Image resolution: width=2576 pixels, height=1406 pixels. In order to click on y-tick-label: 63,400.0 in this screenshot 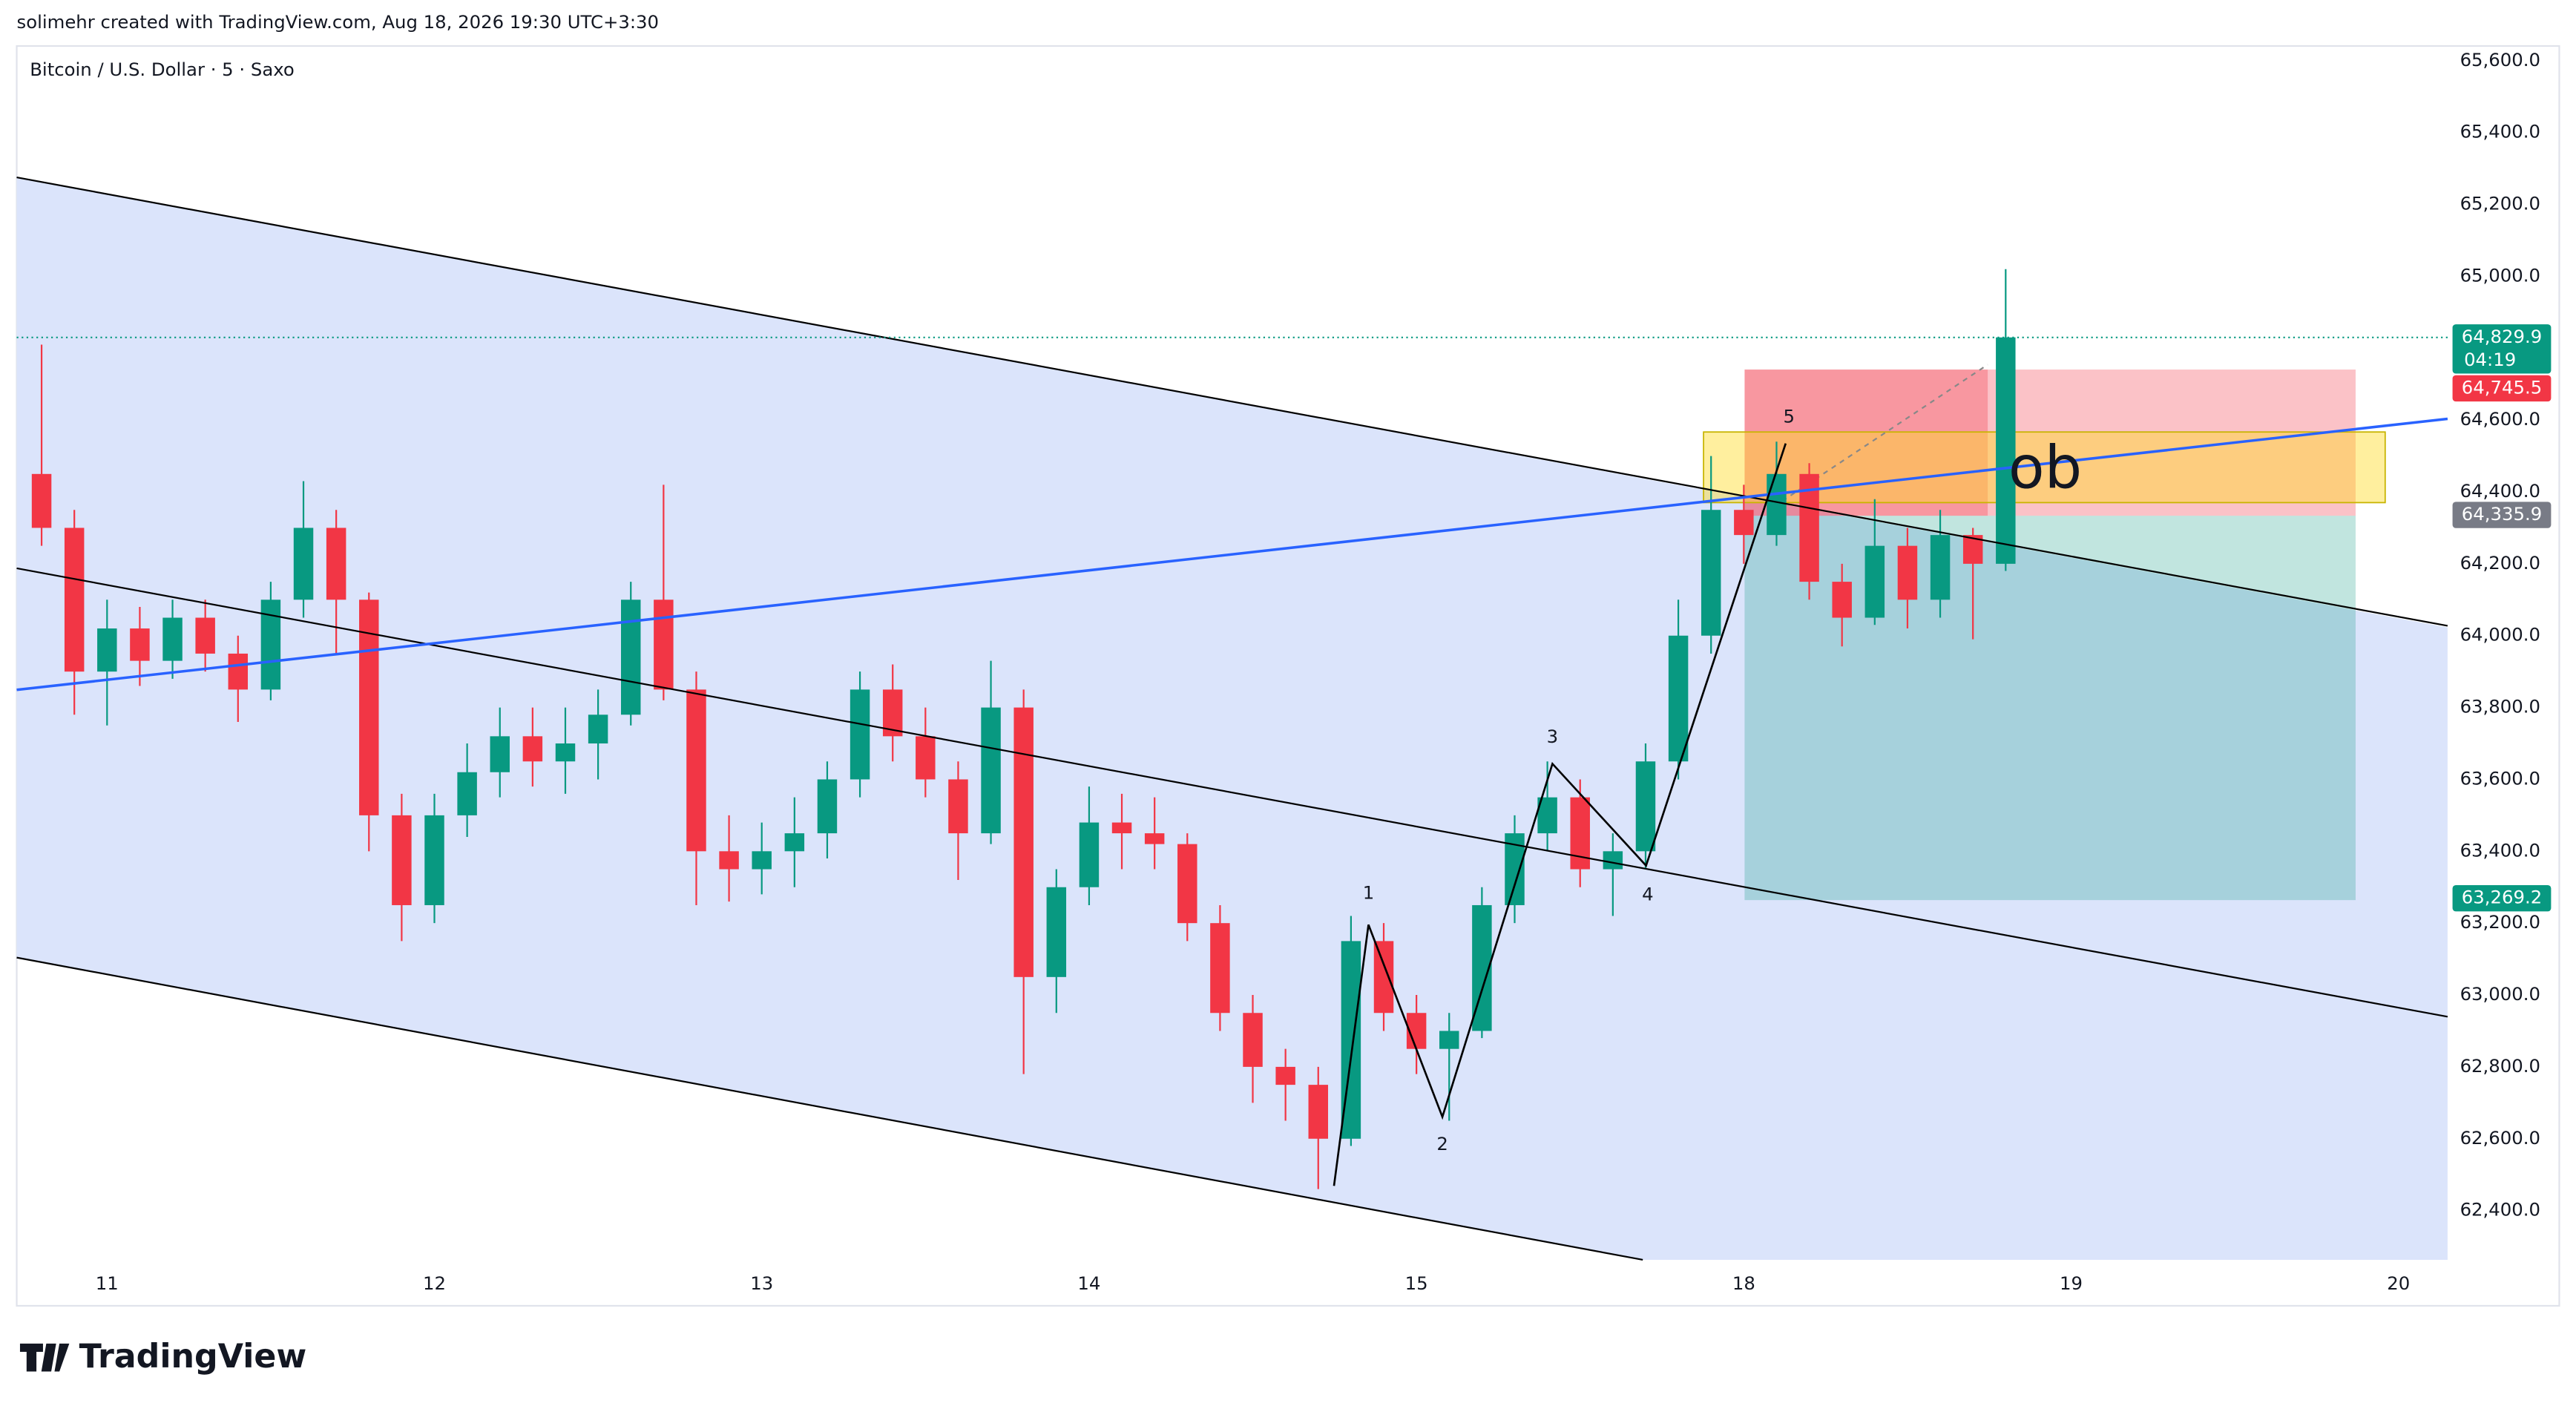, I will do `click(2500, 850)`.